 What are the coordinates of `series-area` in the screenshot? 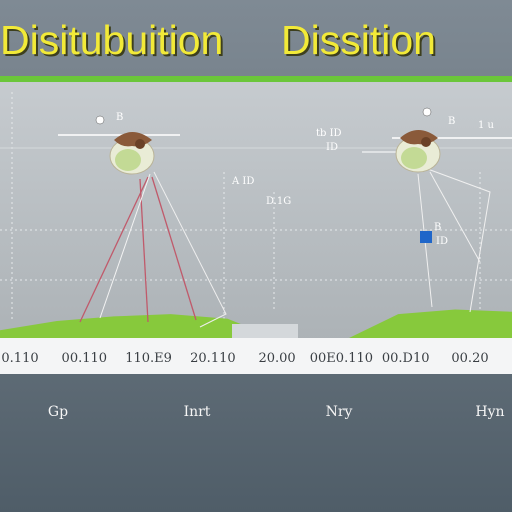 It's located at (256, 326).